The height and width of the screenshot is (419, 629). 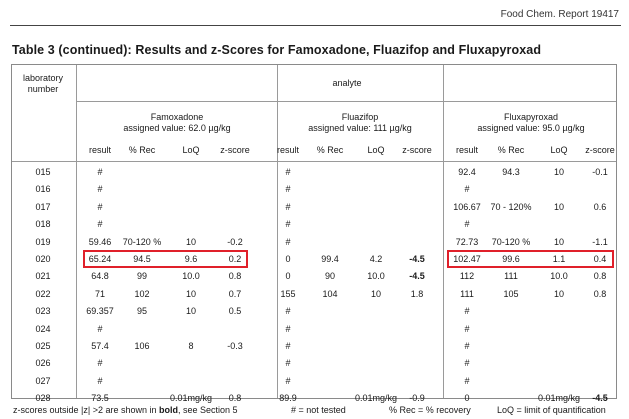 What do you see at coordinates (314, 161) in the screenshot?
I see `header-rule-columns` at bounding box center [314, 161].